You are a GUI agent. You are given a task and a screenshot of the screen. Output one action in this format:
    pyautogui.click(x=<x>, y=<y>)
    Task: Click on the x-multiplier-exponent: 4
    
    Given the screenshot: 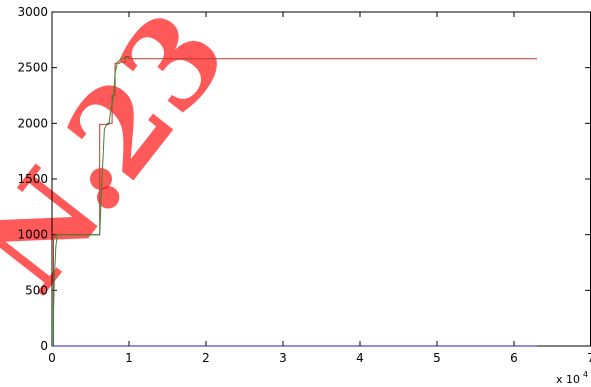 What is the action you would take?
    pyautogui.click(x=585, y=374)
    